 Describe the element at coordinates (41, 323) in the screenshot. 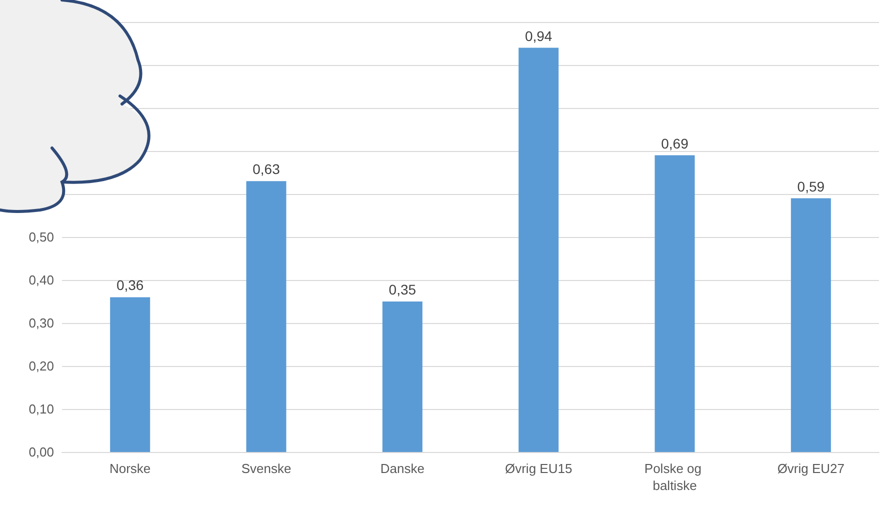

I see `y-tick-label: 0,30` at that location.